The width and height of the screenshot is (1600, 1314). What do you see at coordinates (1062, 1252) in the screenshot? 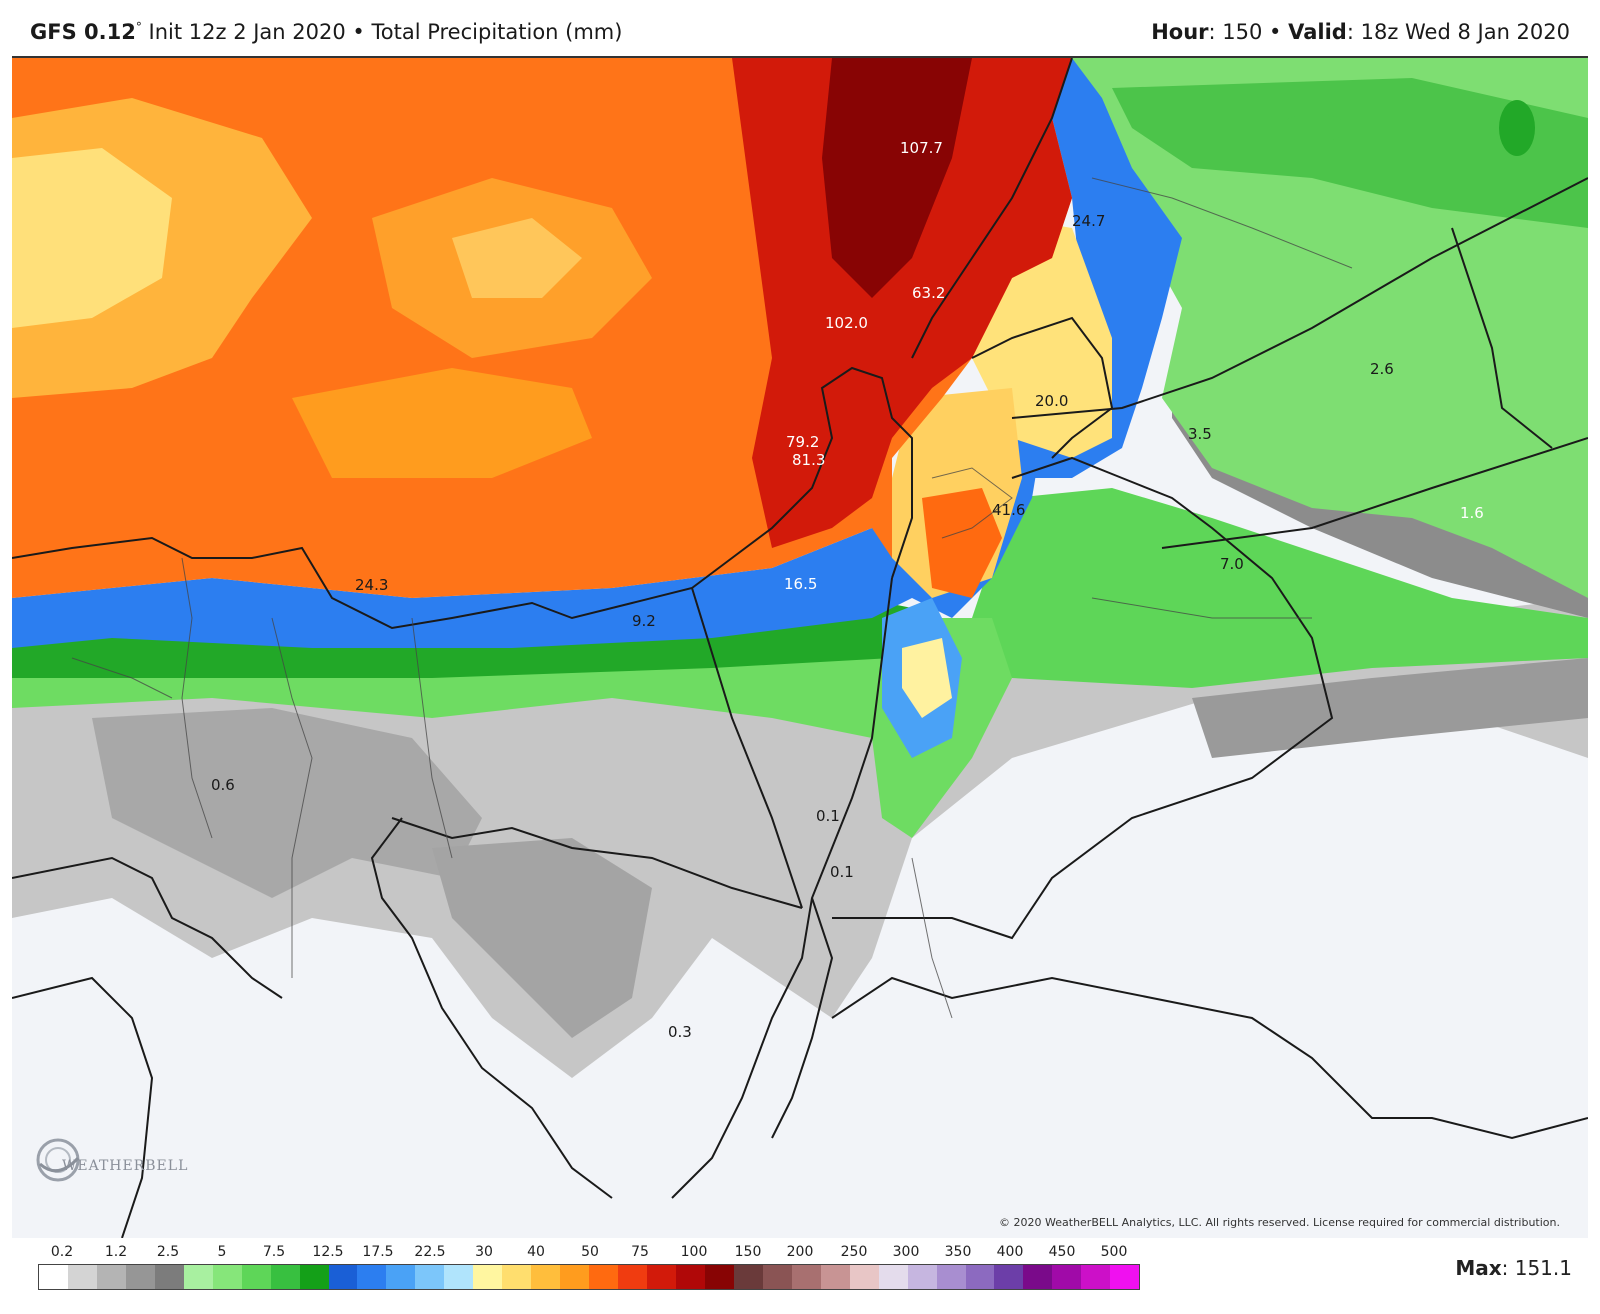
I see `legend-tick-label: 450` at bounding box center [1062, 1252].